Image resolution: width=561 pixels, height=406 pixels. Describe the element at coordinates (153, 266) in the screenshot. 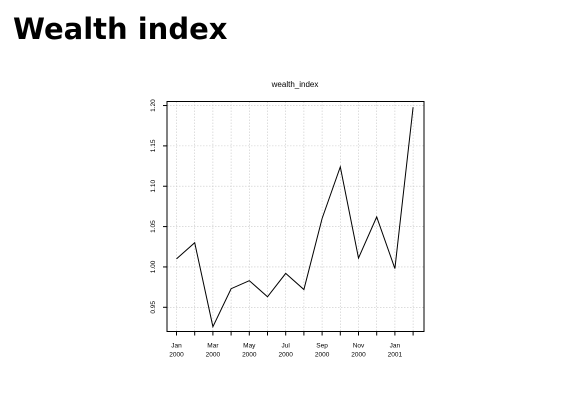

I see `y-tick-label: 1.00` at that location.